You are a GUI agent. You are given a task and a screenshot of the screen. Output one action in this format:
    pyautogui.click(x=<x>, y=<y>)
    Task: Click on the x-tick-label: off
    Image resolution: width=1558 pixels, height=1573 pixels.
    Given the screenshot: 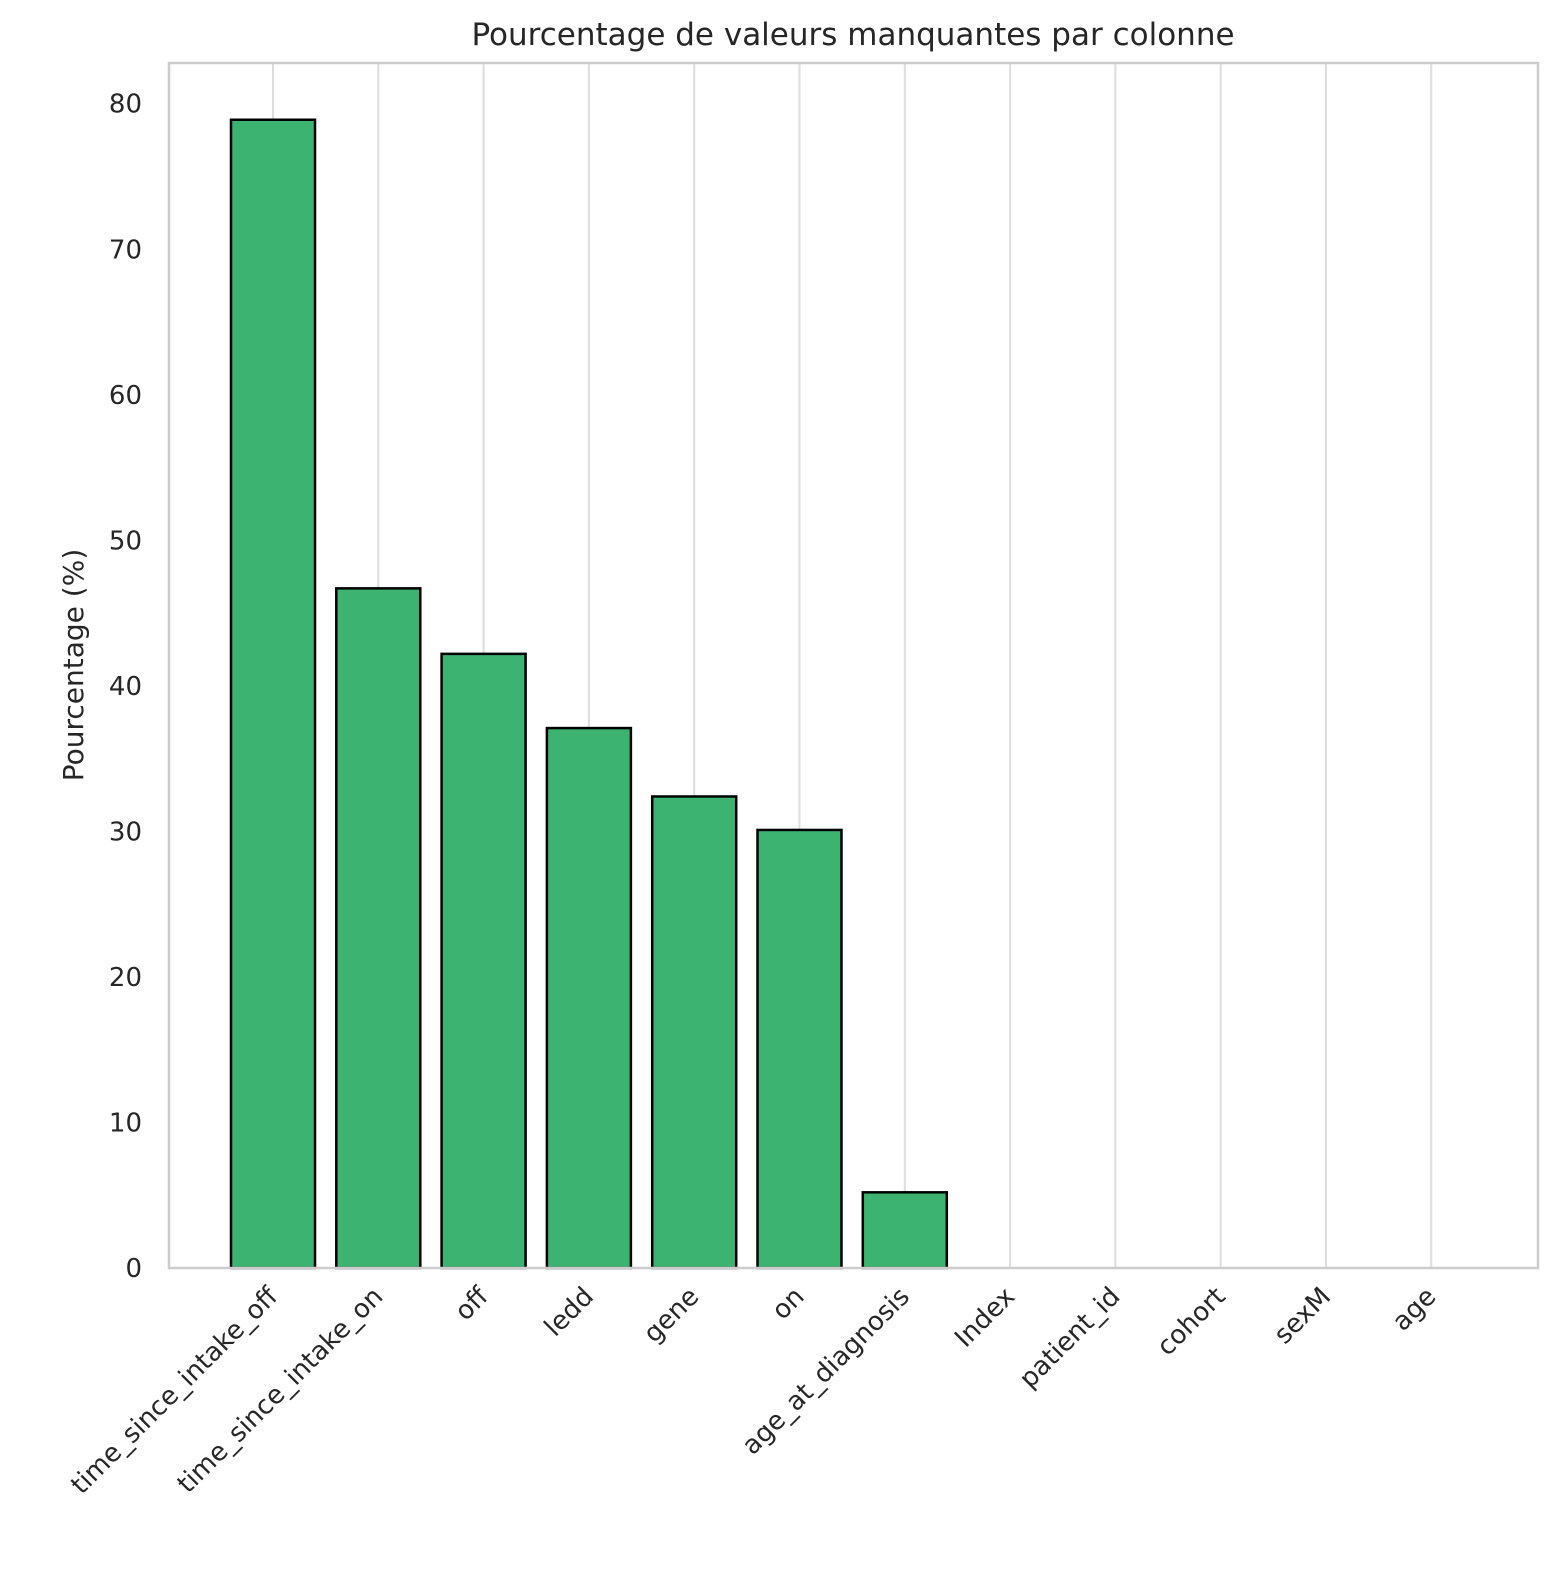 What is the action you would take?
    pyautogui.click(x=472, y=1304)
    